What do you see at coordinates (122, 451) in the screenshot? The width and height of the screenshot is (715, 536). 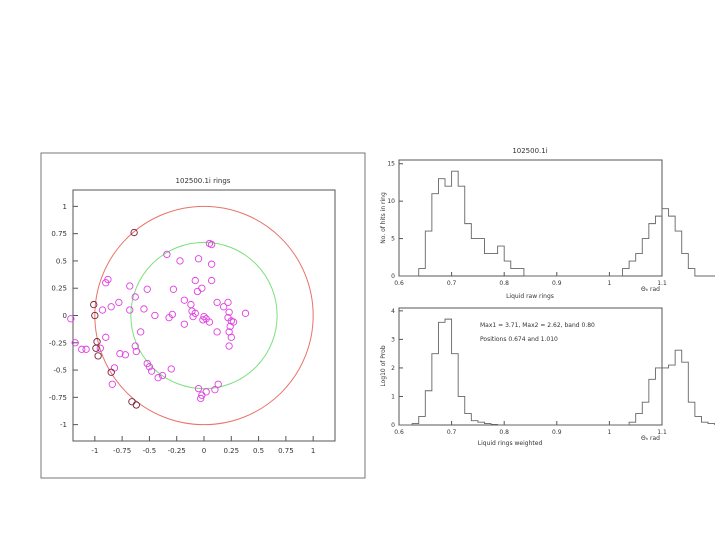 I see `x-tick-label: -0.75` at bounding box center [122, 451].